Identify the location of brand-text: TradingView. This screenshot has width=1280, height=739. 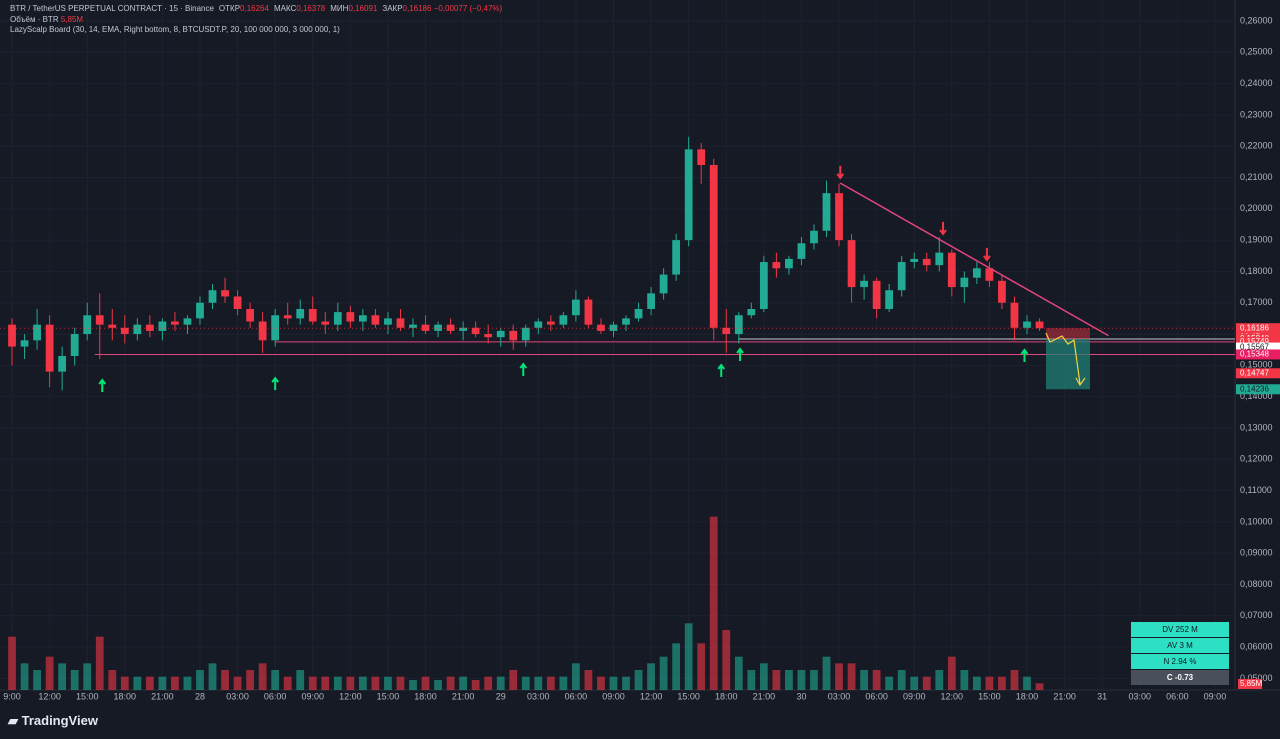
(59, 720).